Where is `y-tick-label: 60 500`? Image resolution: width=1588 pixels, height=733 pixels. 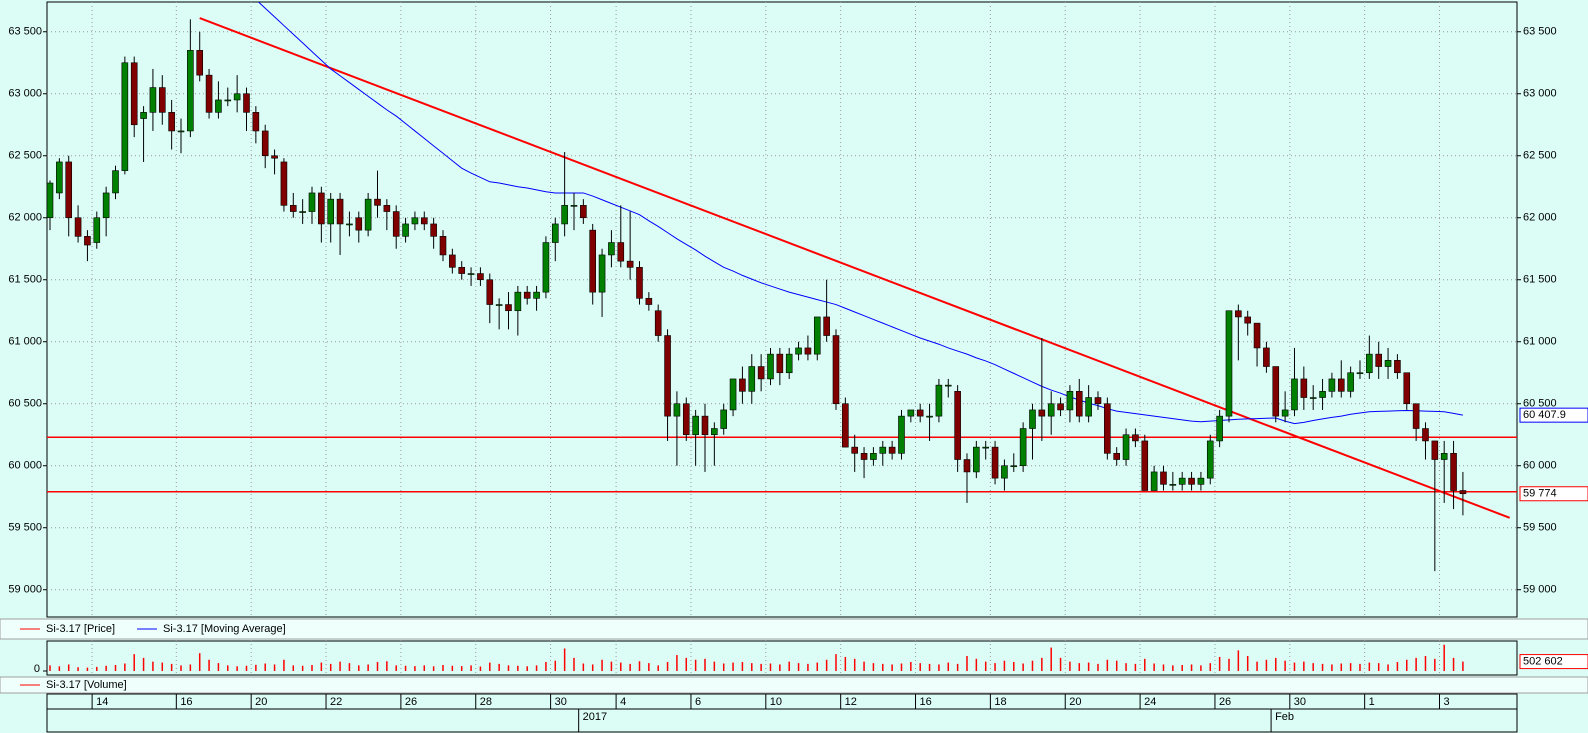 y-tick-label: 60 500 is located at coordinates (25, 404).